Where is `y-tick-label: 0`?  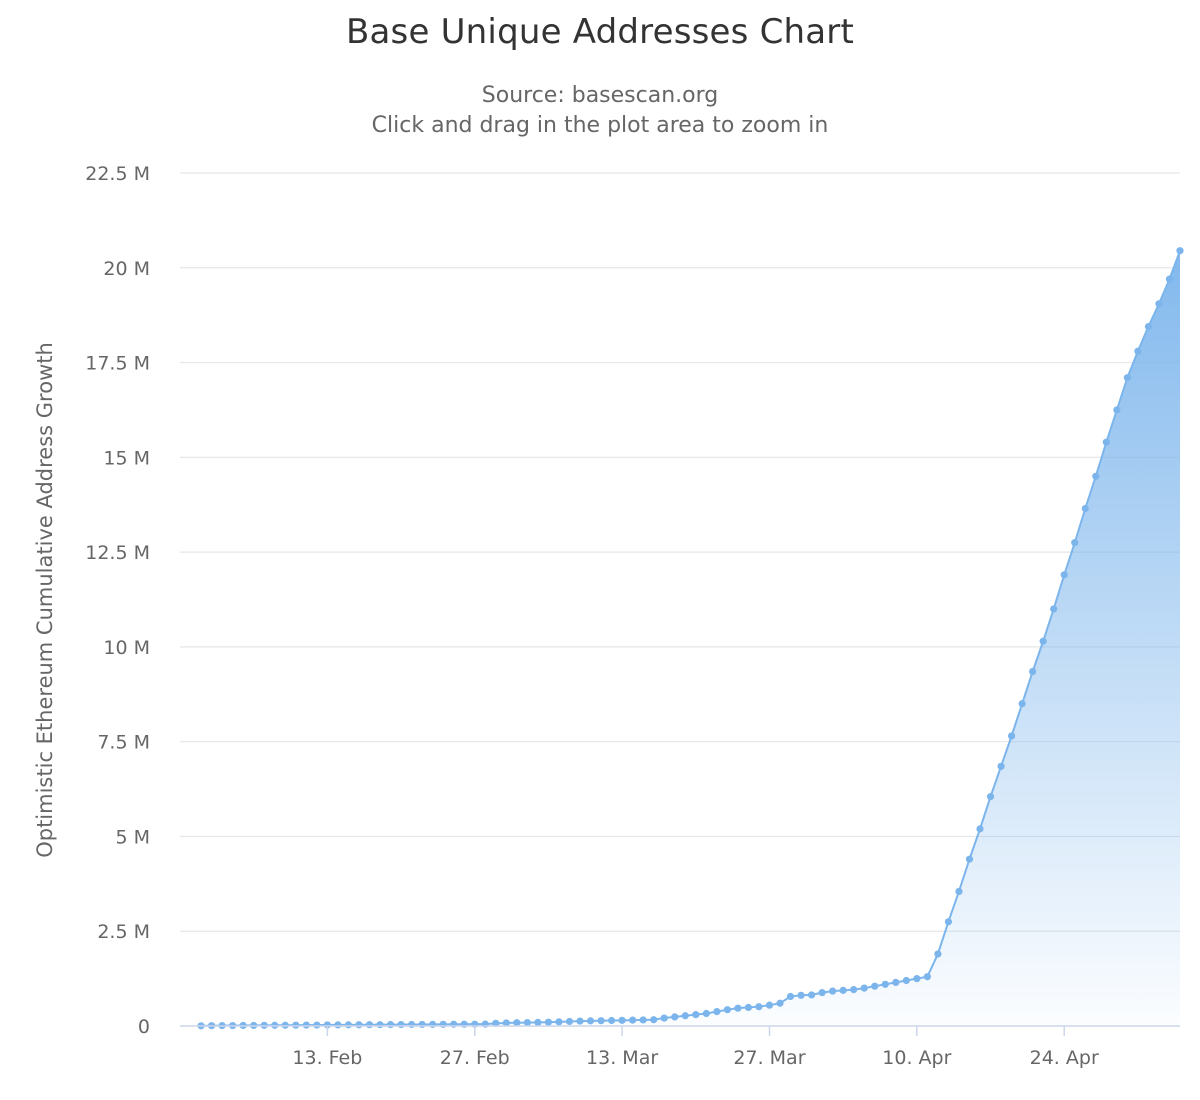
y-tick-label: 0 is located at coordinates (144, 1027).